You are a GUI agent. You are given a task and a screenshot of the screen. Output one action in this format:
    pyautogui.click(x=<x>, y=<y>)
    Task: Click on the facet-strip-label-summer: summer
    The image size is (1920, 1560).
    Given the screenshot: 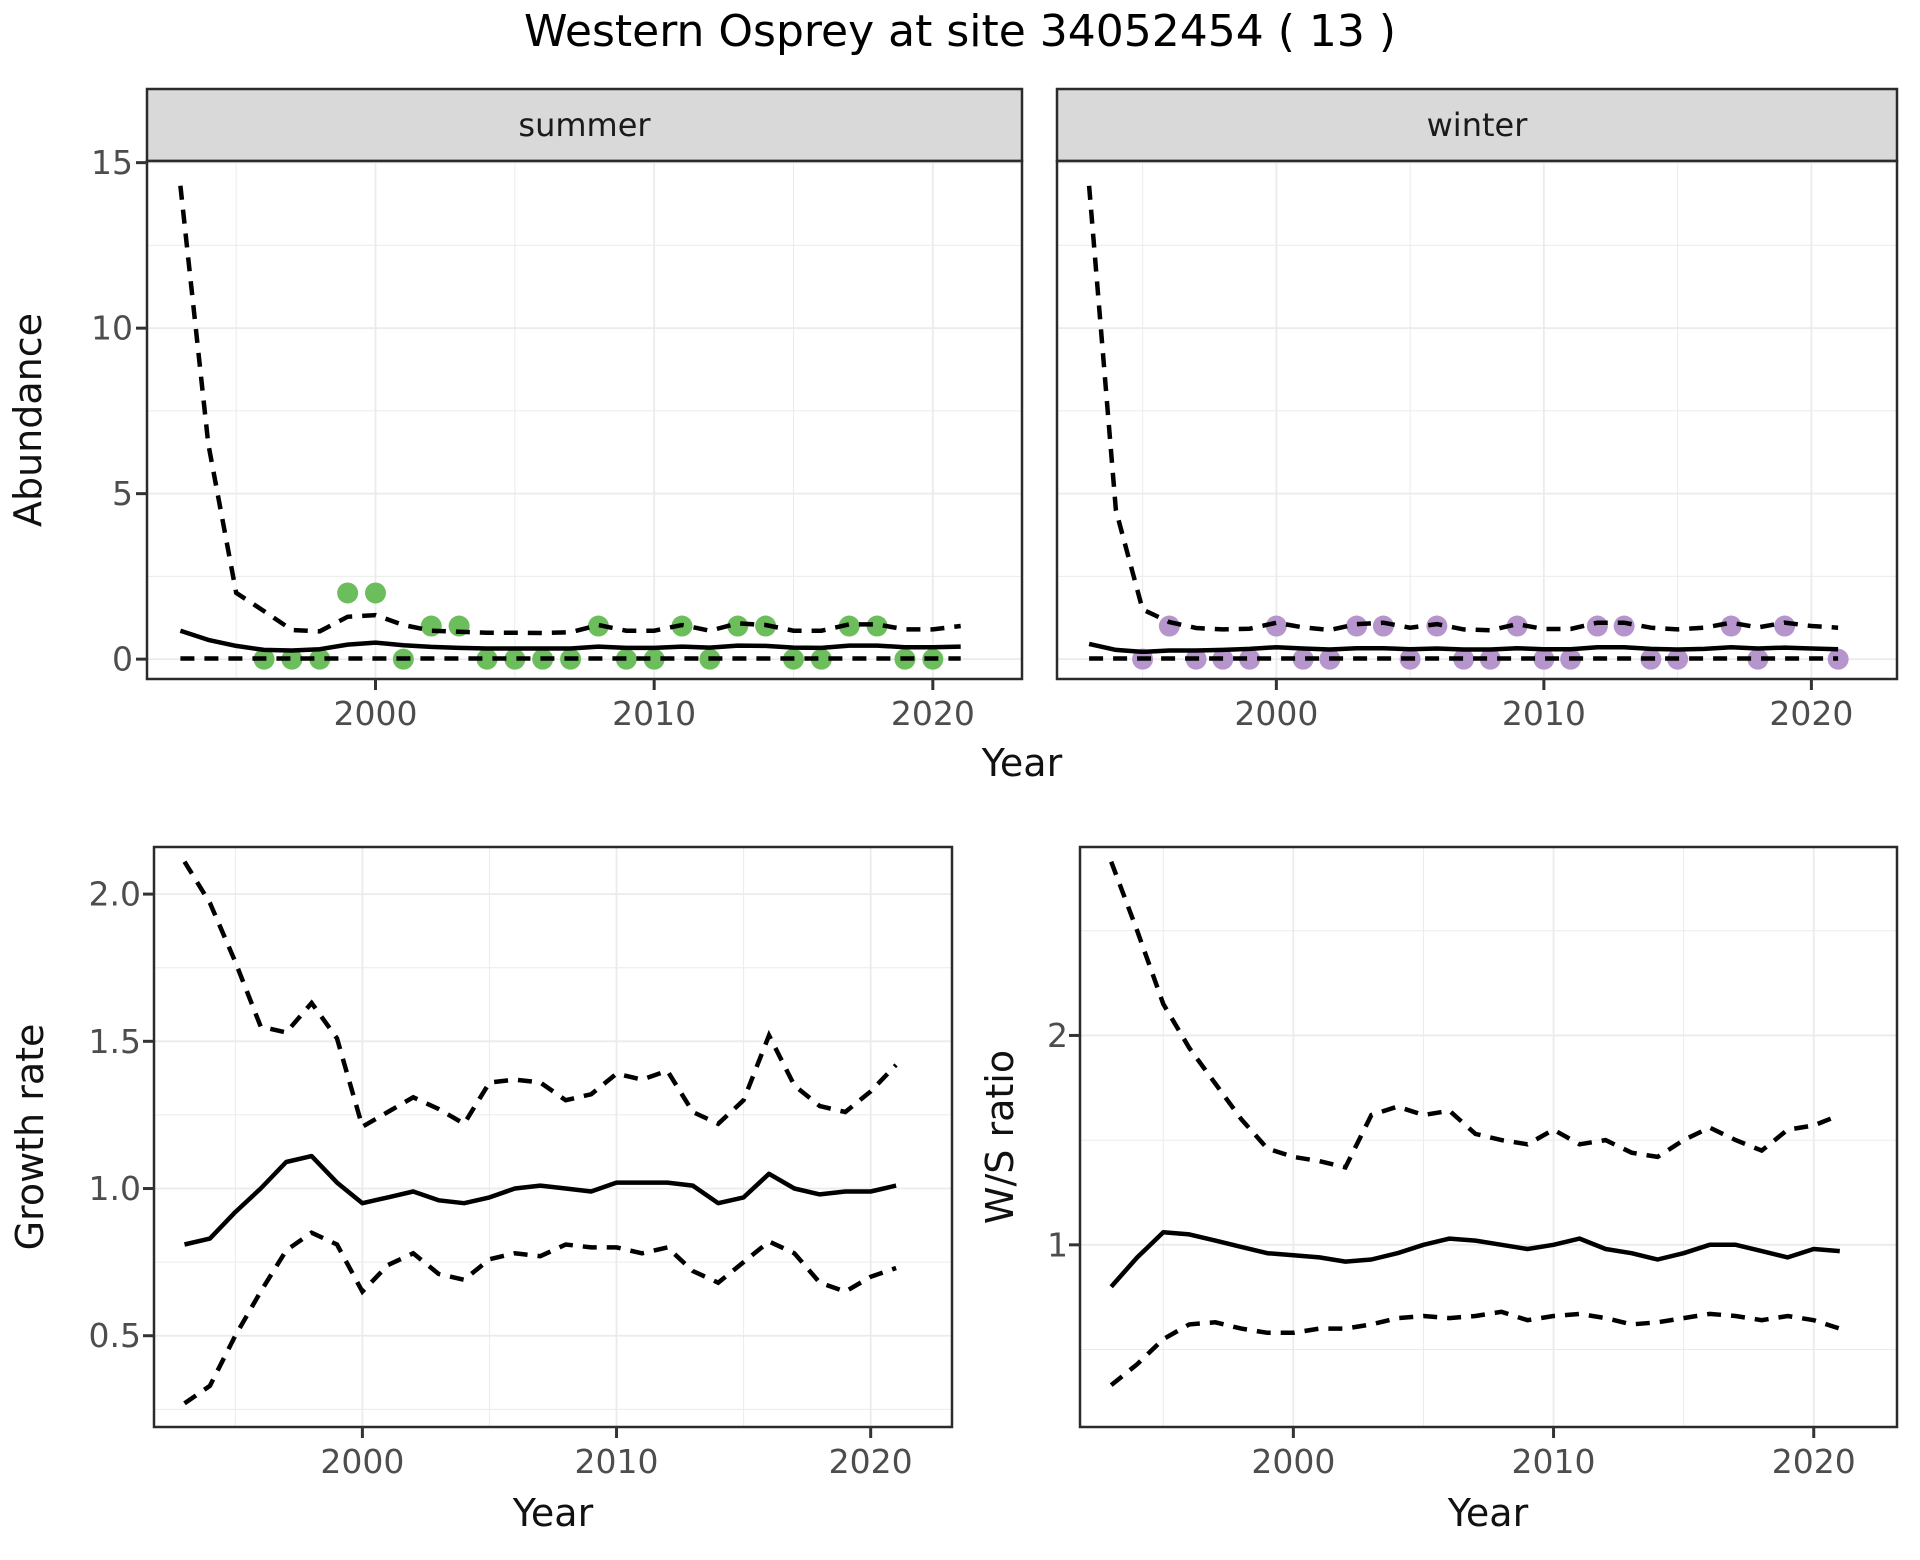 What is the action you would take?
    pyautogui.click(x=584, y=125)
    